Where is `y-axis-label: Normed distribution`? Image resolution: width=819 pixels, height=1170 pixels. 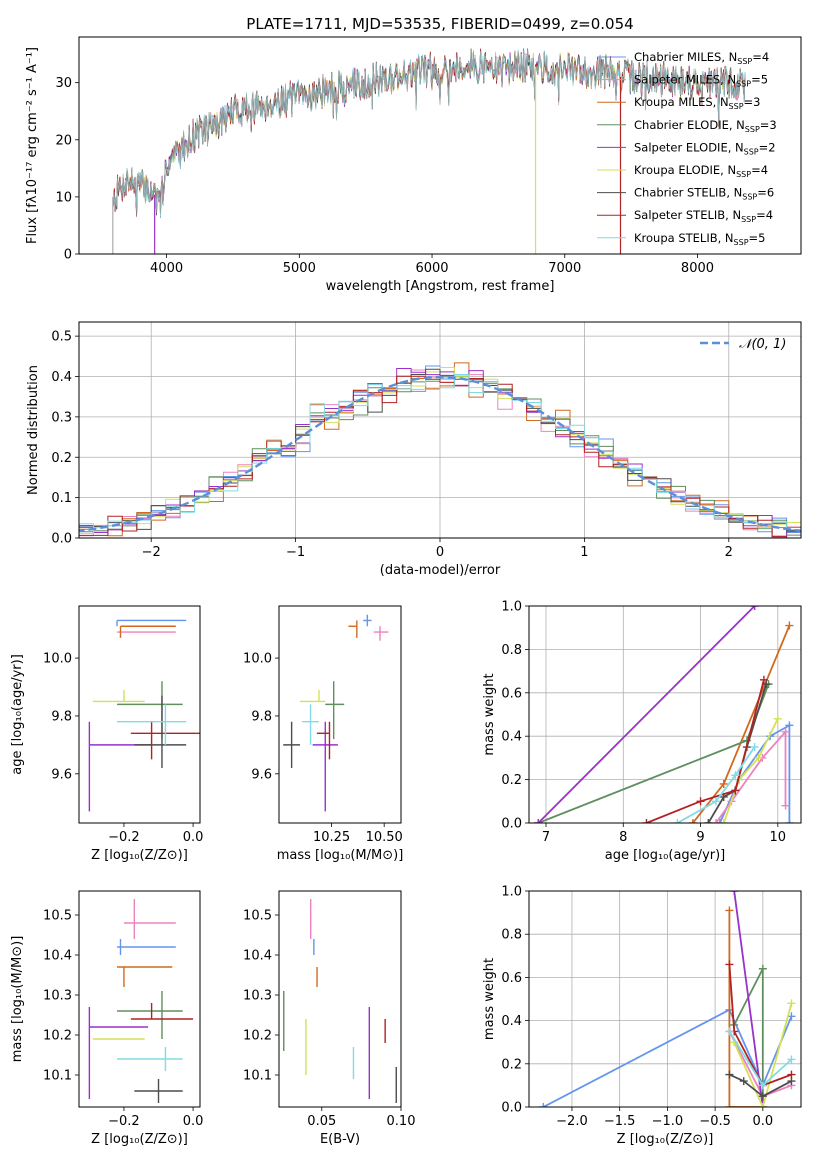 y-axis-label: Normed distribution is located at coordinates (33, 430).